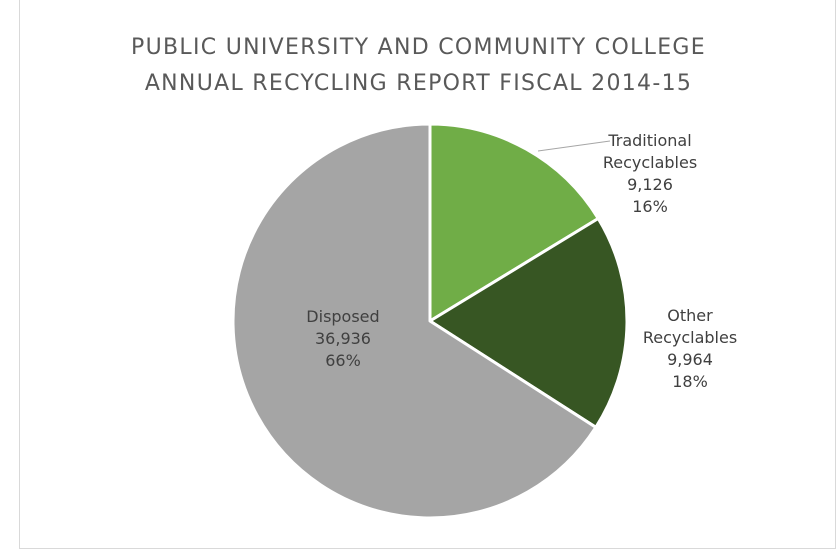  I want to click on label-traditional-recyclables: Traditional Recyclables 9,126 16%, so click(650, 174).